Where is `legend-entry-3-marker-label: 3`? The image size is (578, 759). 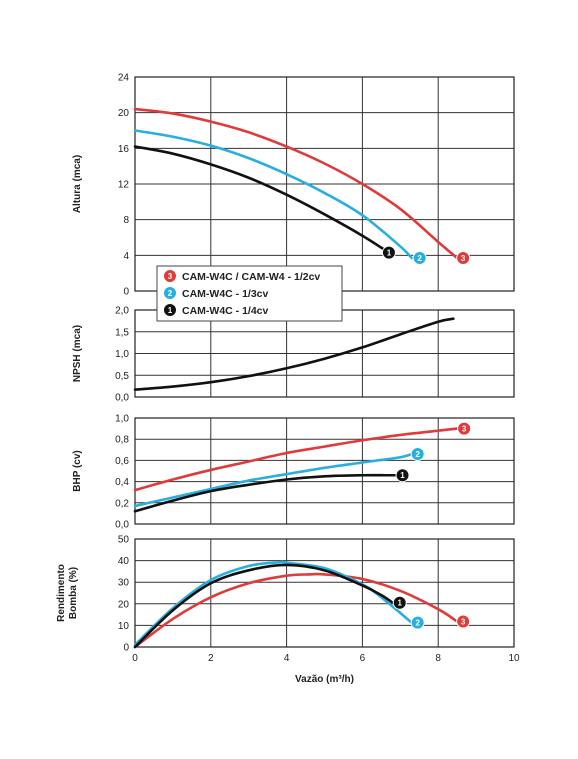
legend-entry-3-marker-label: 3 is located at coordinates (170, 276).